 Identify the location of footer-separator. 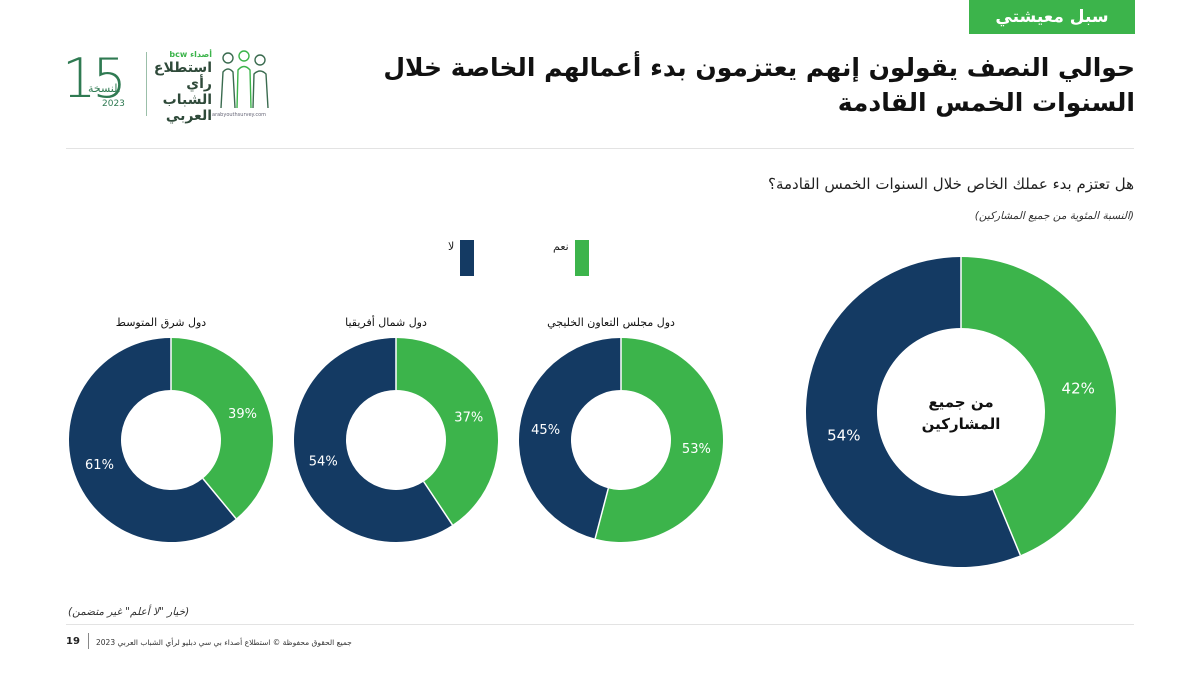
(88, 641).